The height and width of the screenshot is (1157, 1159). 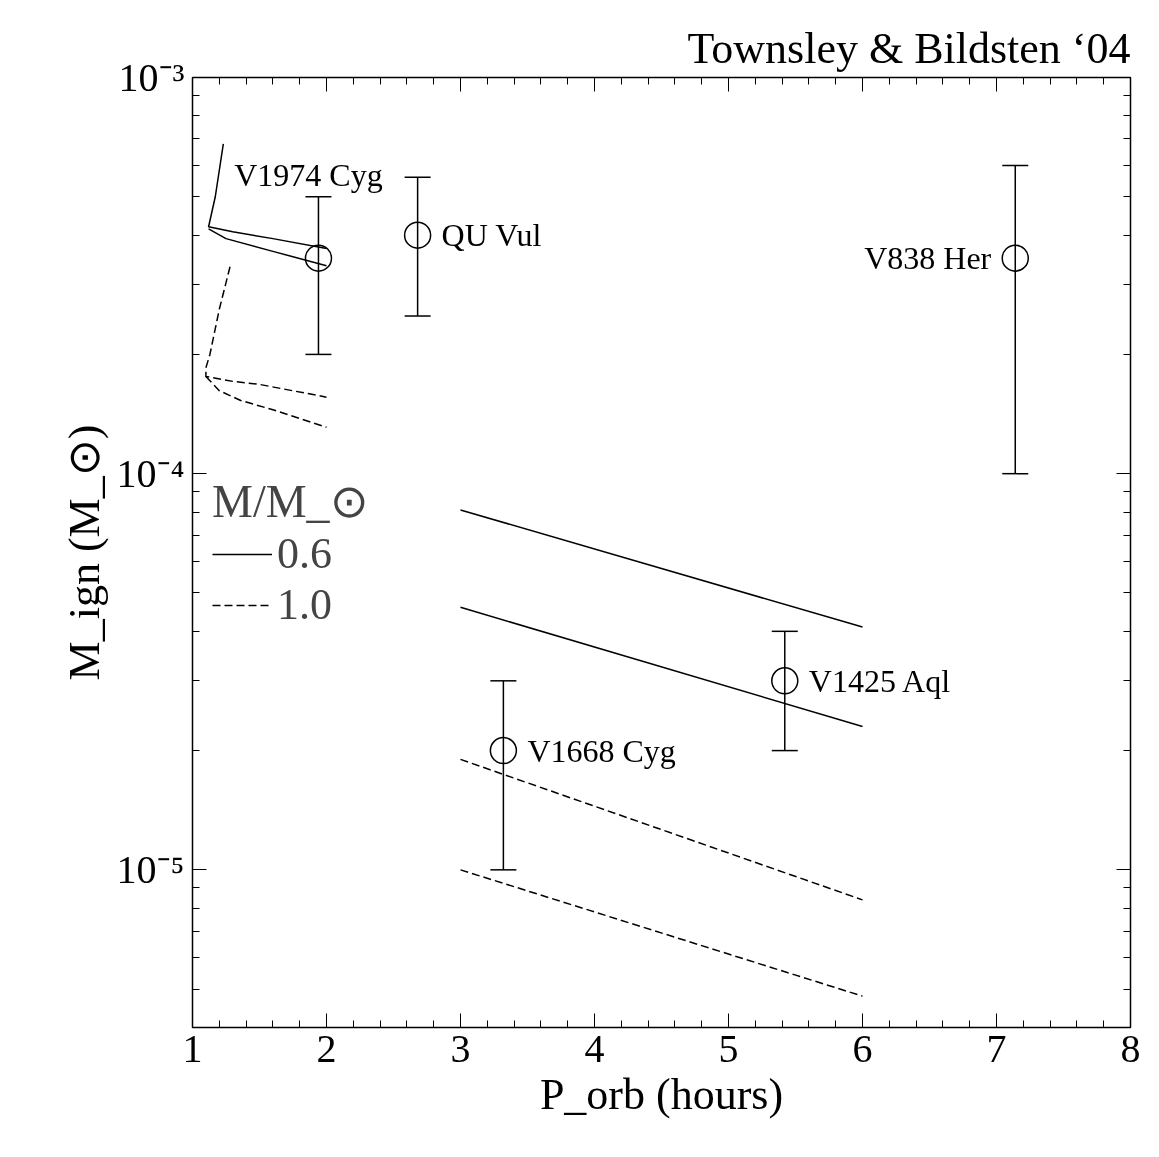 What do you see at coordinates (460, 1048) in the screenshot?
I see `x-tick-label: 3` at bounding box center [460, 1048].